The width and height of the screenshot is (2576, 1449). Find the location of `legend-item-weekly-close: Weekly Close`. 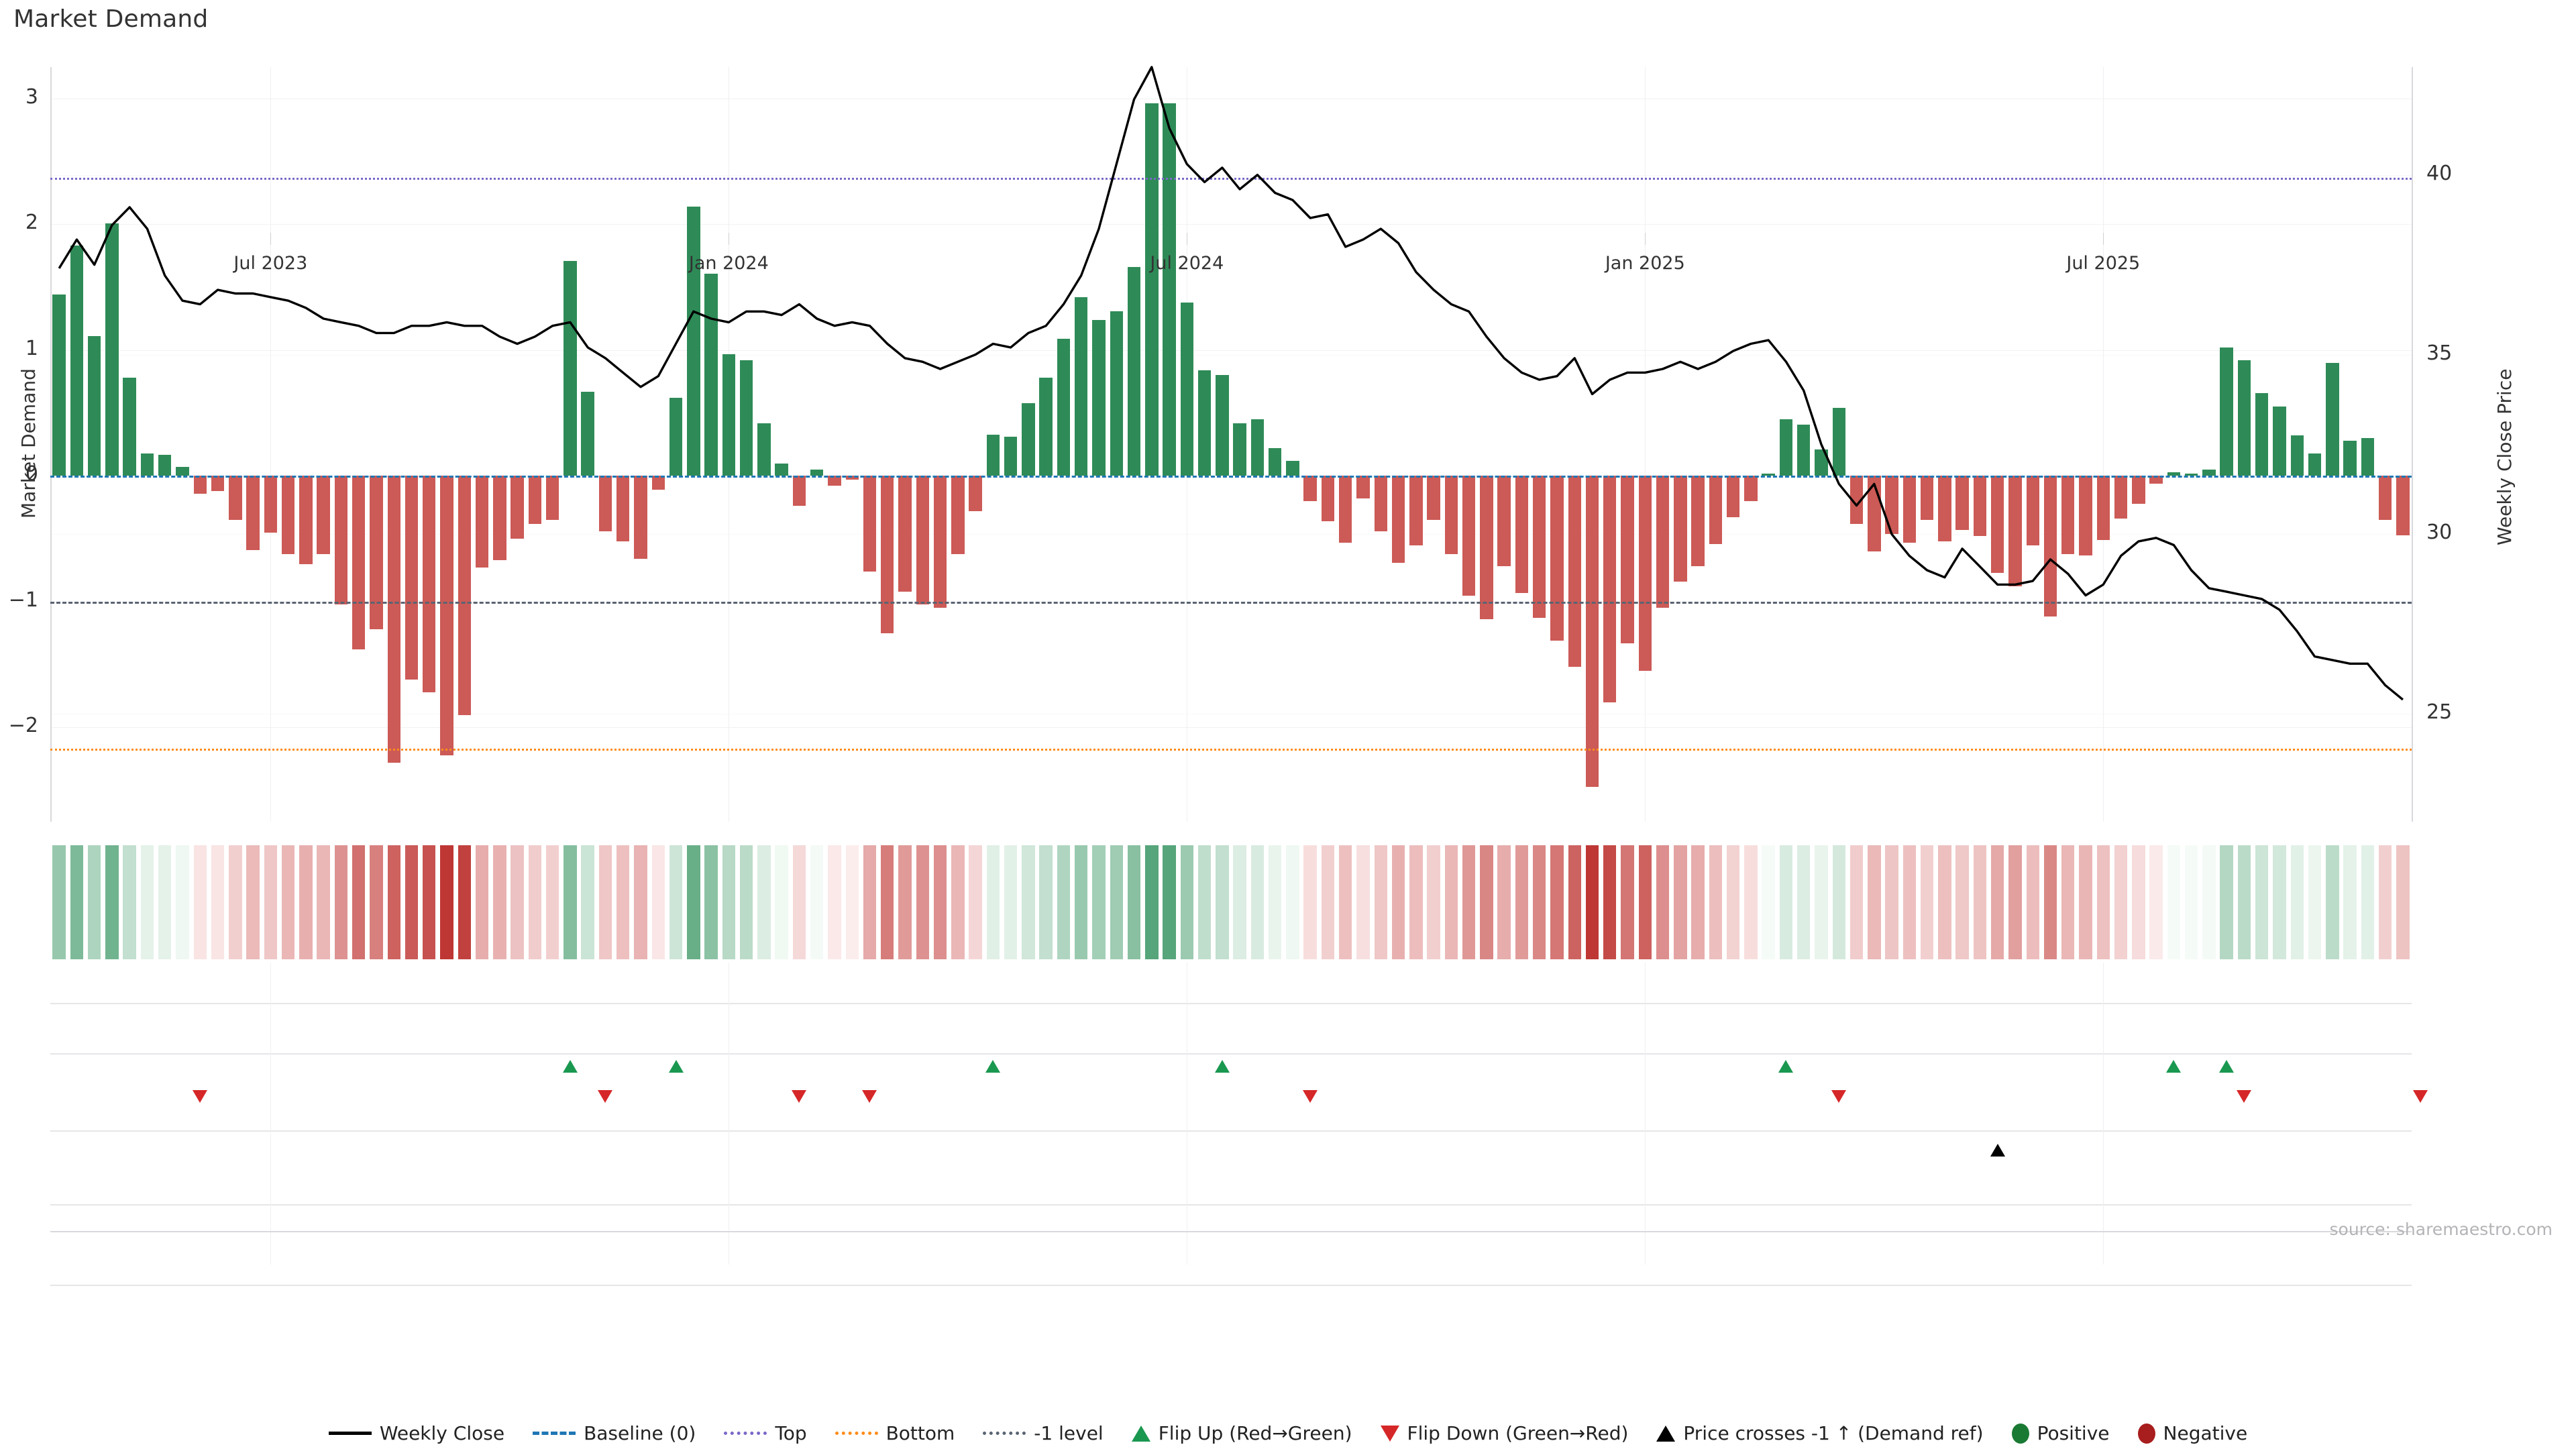

legend-item-weekly-close: Weekly Close is located at coordinates (416, 1433).